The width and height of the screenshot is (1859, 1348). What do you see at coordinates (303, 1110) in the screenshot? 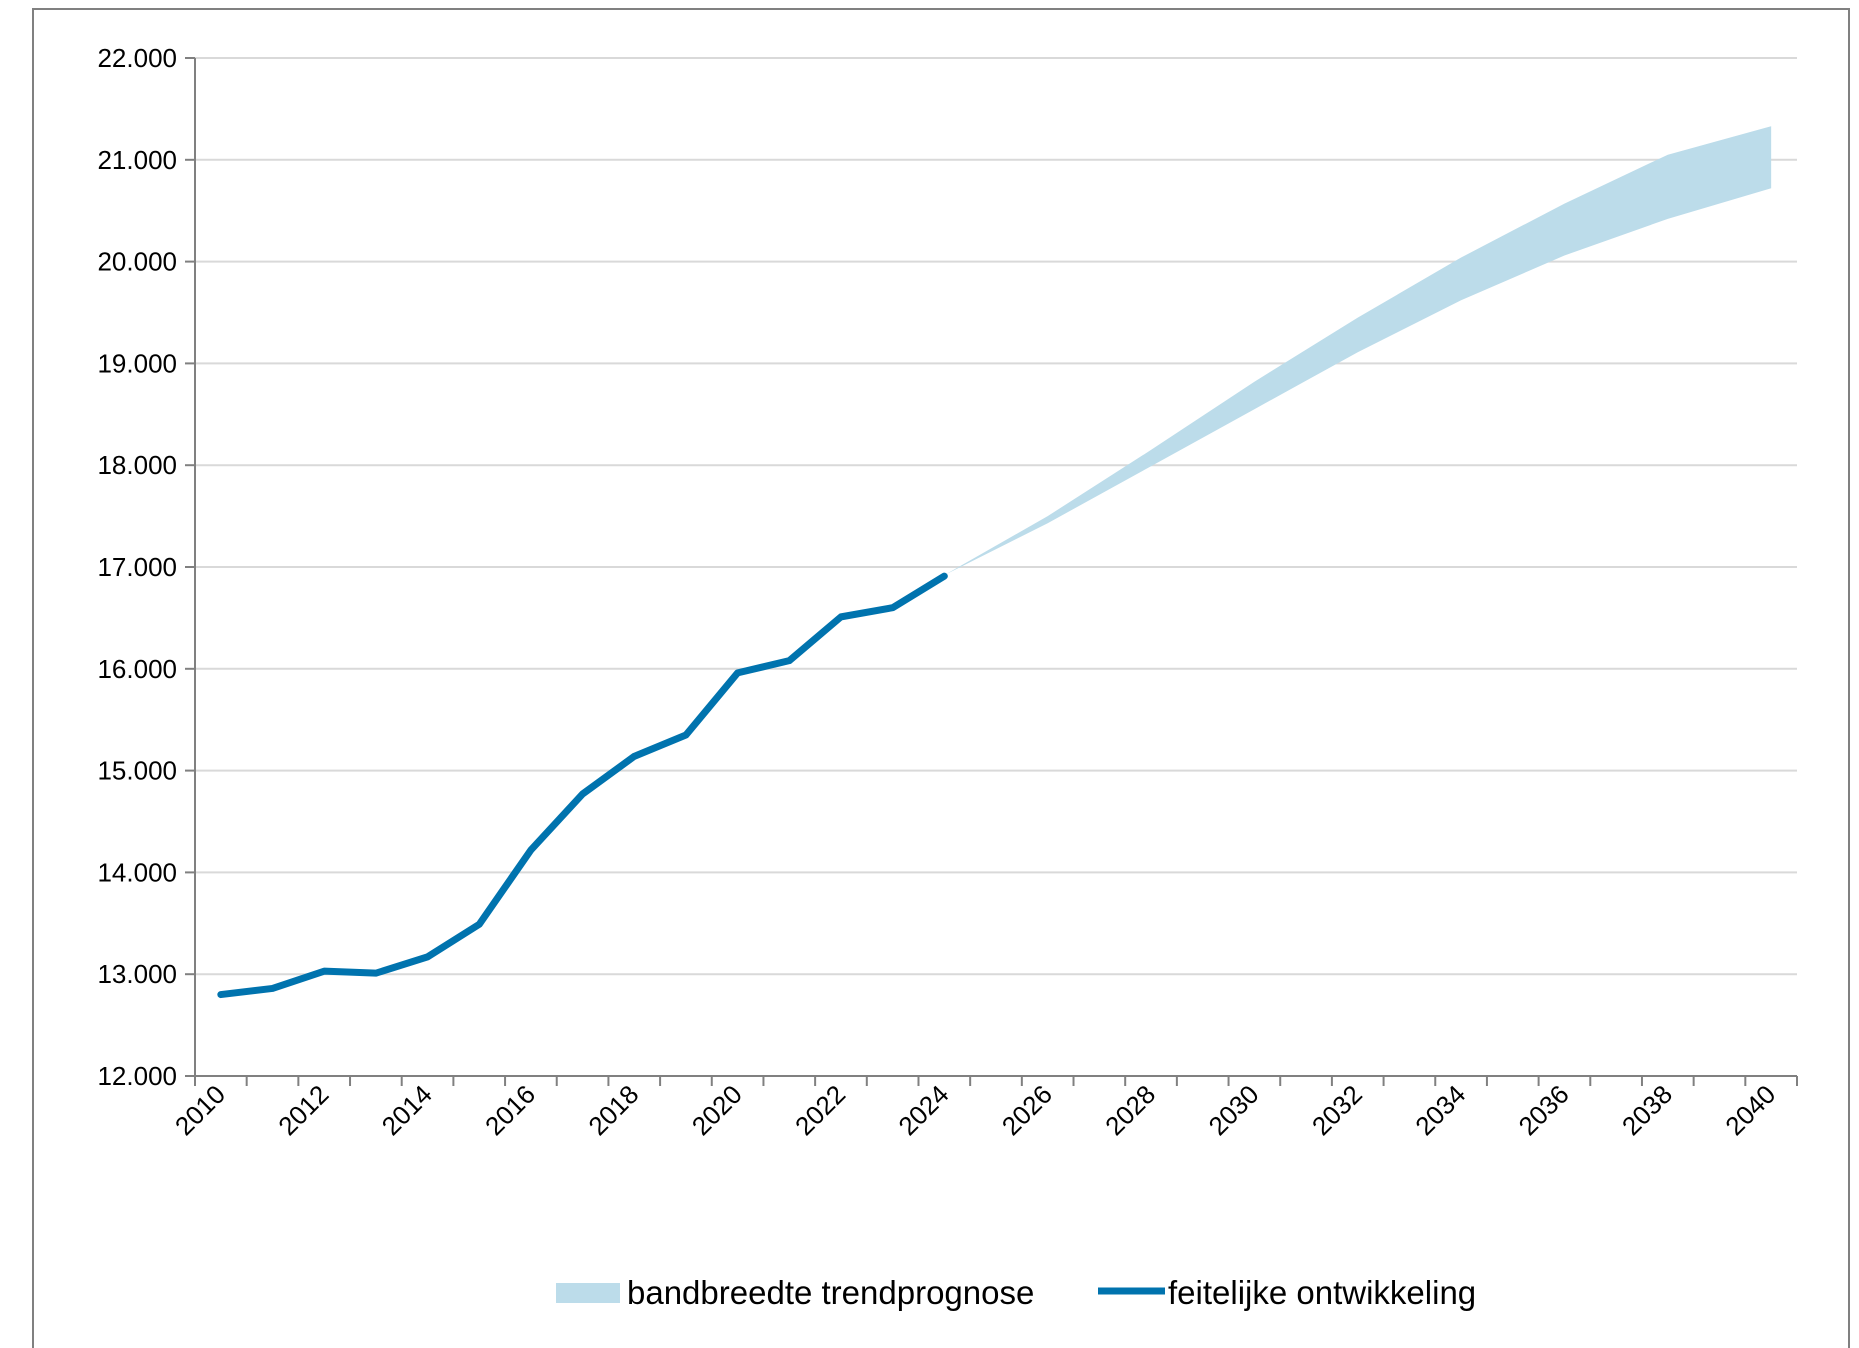
I see `x-tick-label: 2012` at bounding box center [303, 1110].